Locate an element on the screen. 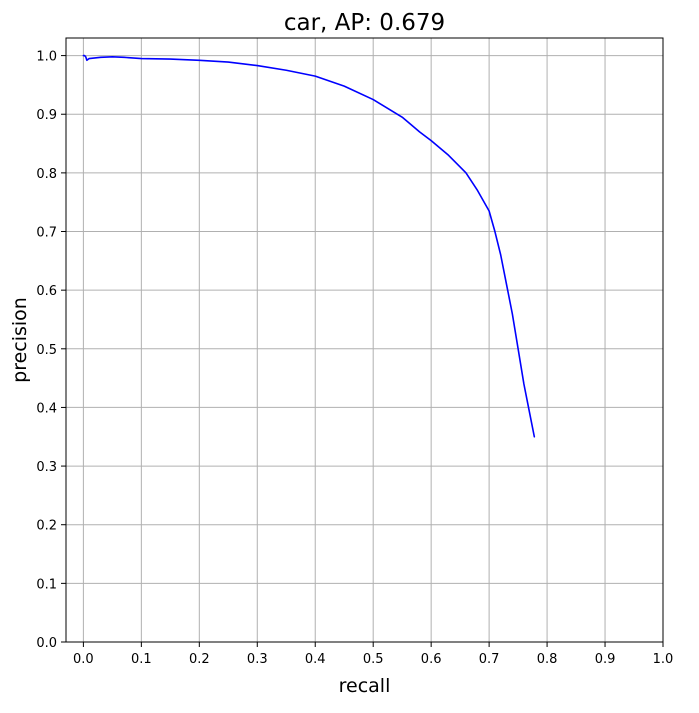 The image size is (699, 713). x-tick-label: 0.7 is located at coordinates (489, 659).